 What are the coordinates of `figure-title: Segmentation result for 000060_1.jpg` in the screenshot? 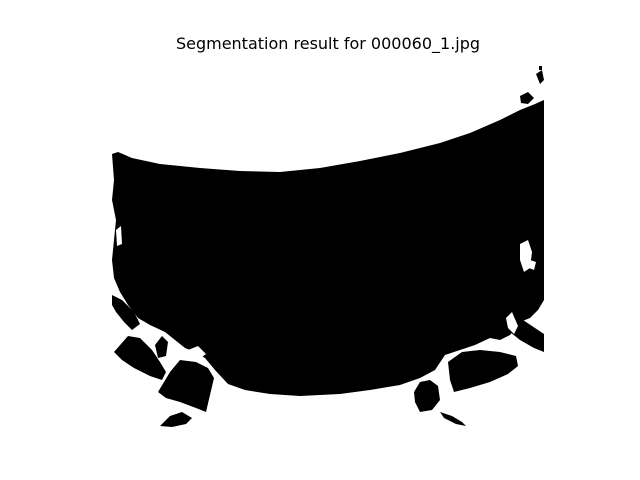 It's located at (328, 43).